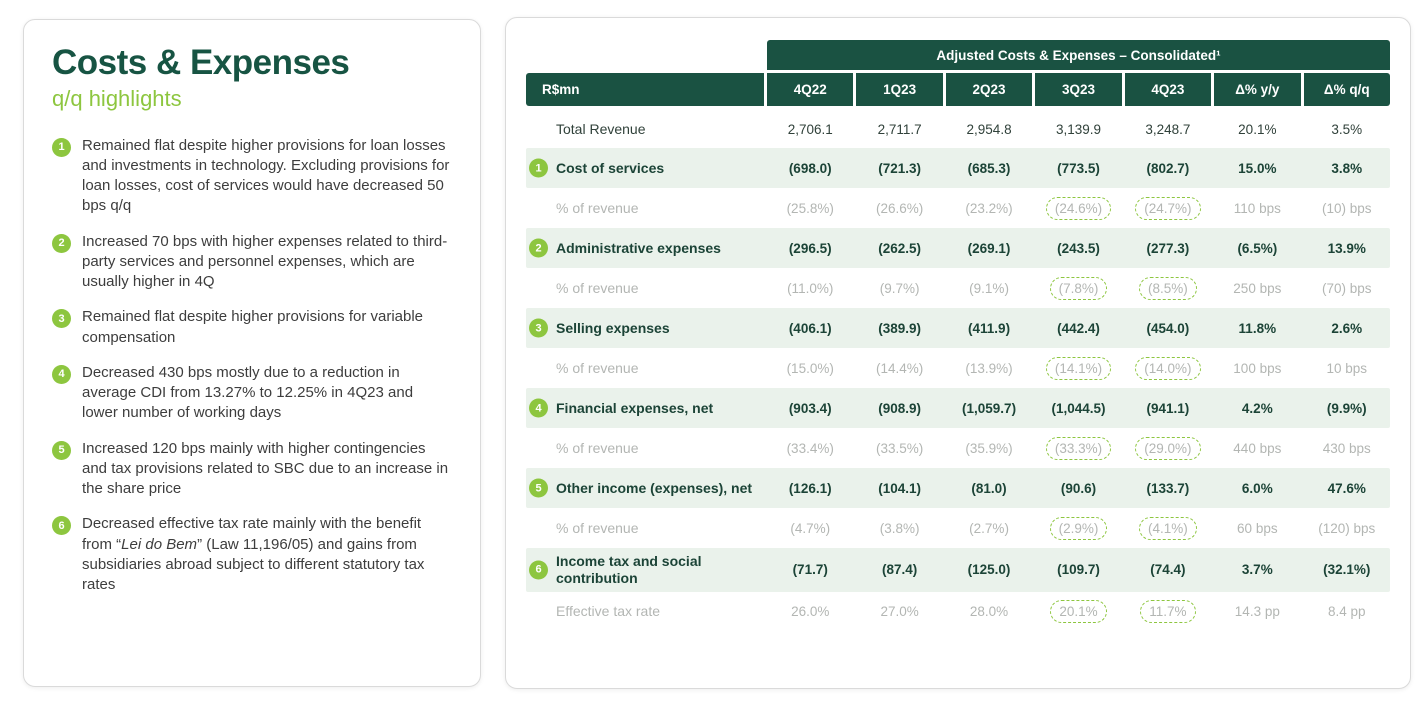  Describe the element at coordinates (1257, 368) in the screenshot. I see `cell-value: 100 bps` at that location.